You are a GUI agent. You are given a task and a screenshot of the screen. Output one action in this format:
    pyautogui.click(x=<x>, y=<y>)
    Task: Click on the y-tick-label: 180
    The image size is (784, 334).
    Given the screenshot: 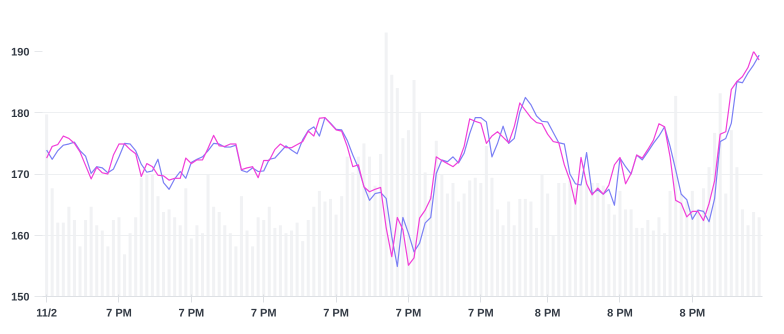 What is the action you would take?
    pyautogui.click(x=20, y=114)
    